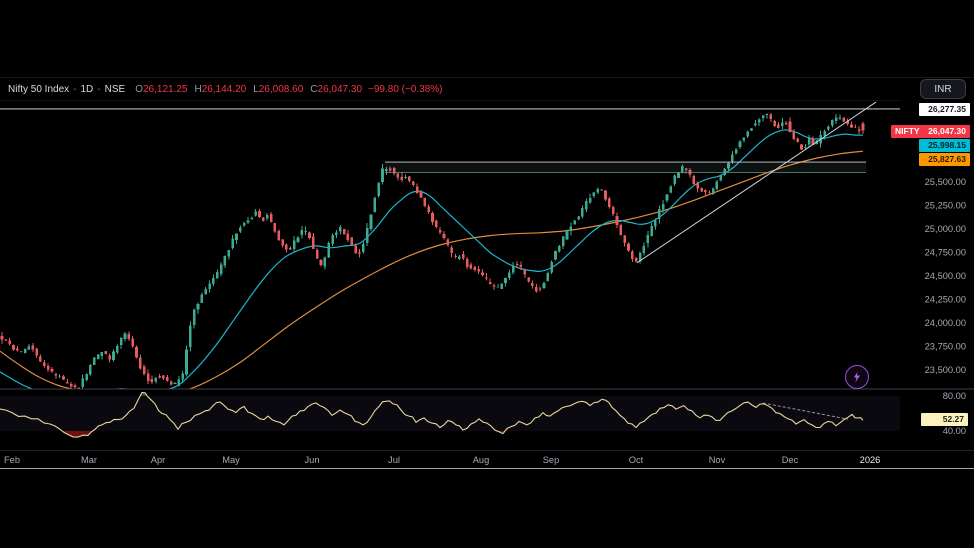  Describe the element at coordinates (945, 276) in the screenshot. I see `price-axis-tick: 24,500.00` at that location.